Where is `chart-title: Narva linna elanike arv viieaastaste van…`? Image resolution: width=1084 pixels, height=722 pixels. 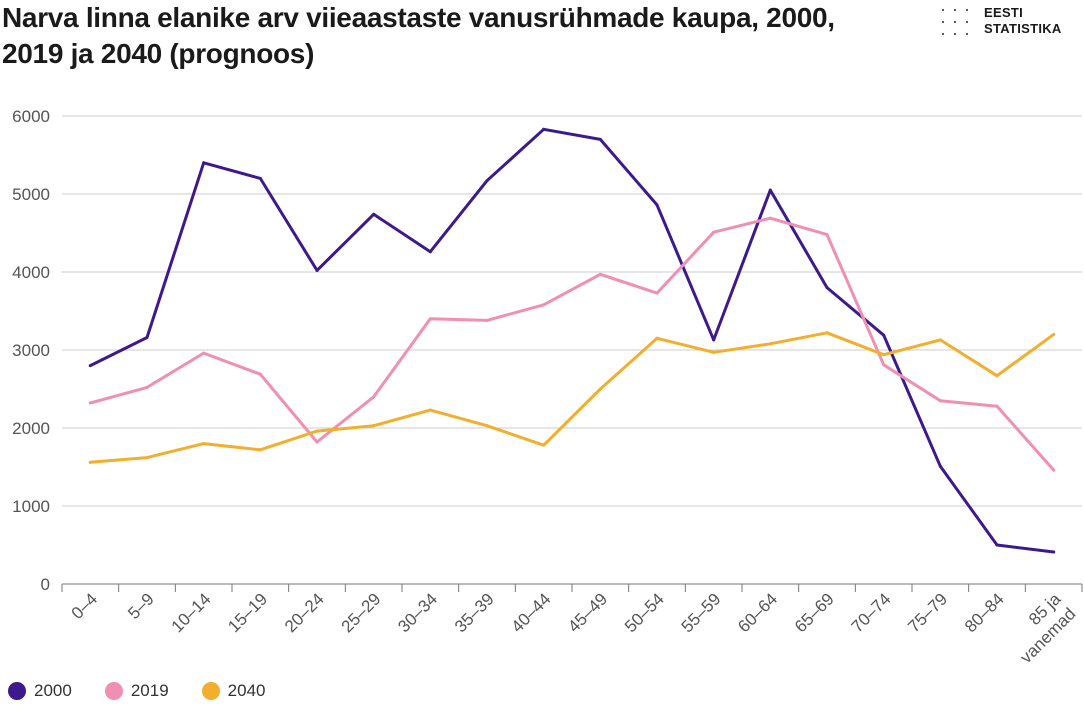 chart-title: Narva linna elanike arv viieaastaste van… is located at coordinates (418, 35).